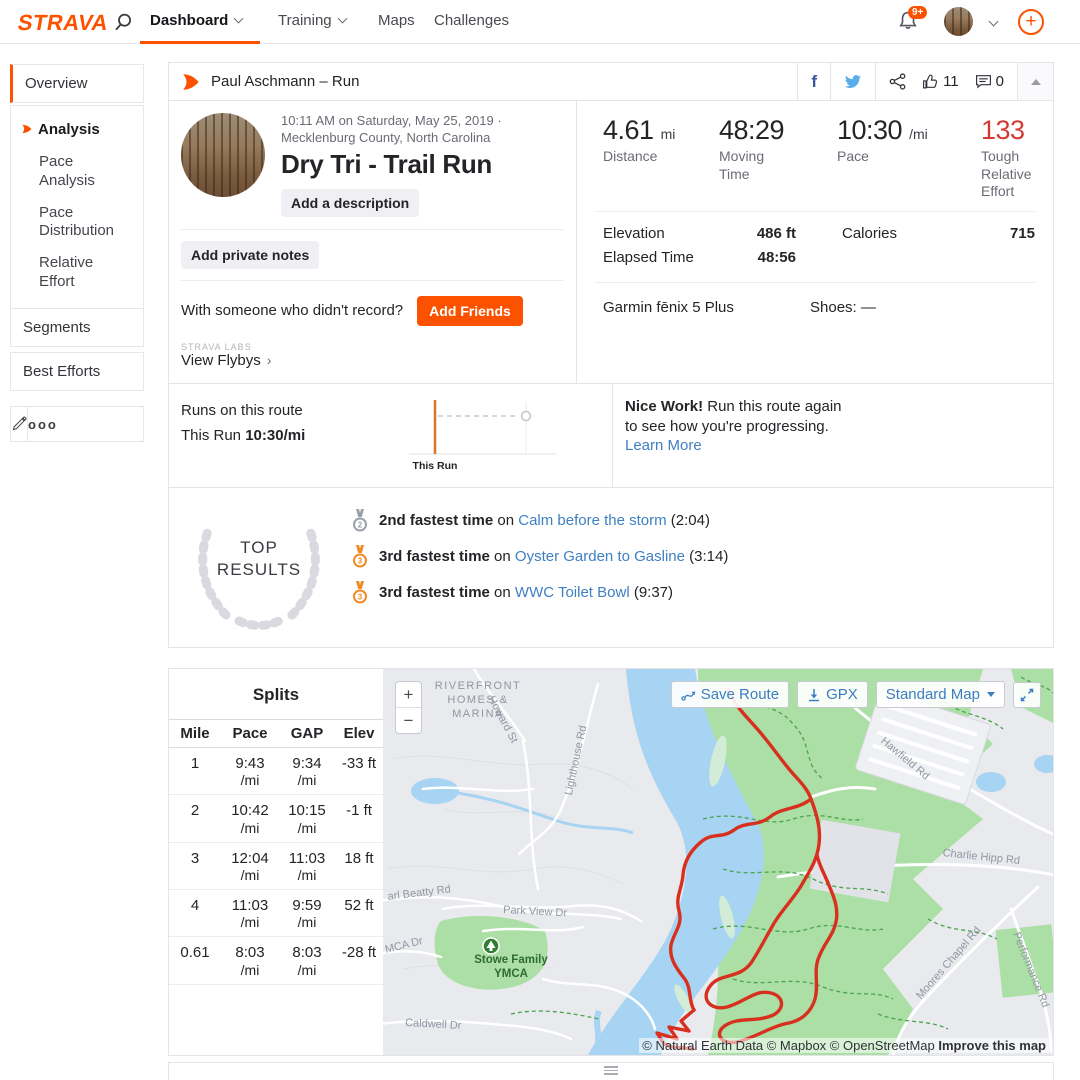 This screenshot has height=1080, width=1080. What do you see at coordinates (63, 22) in the screenshot?
I see `strava-logo: STRAVA` at bounding box center [63, 22].